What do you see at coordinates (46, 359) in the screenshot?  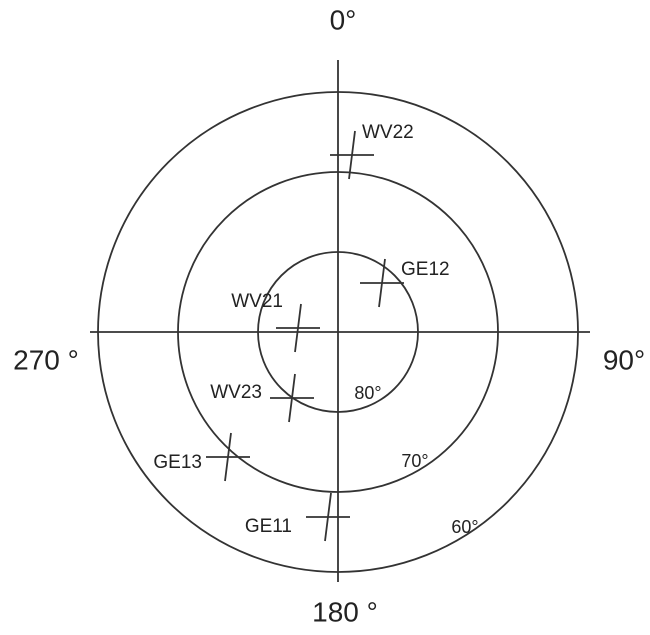 I see `label-west: 270 °` at bounding box center [46, 359].